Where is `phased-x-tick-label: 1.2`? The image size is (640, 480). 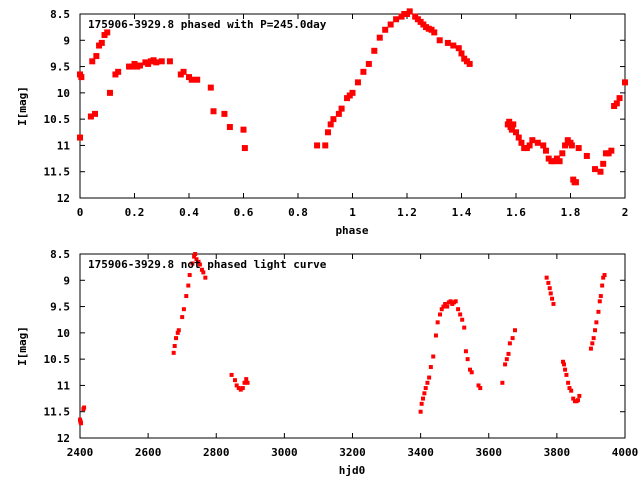 phased-x-tick-label: 1.2 is located at coordinates (407, 212).